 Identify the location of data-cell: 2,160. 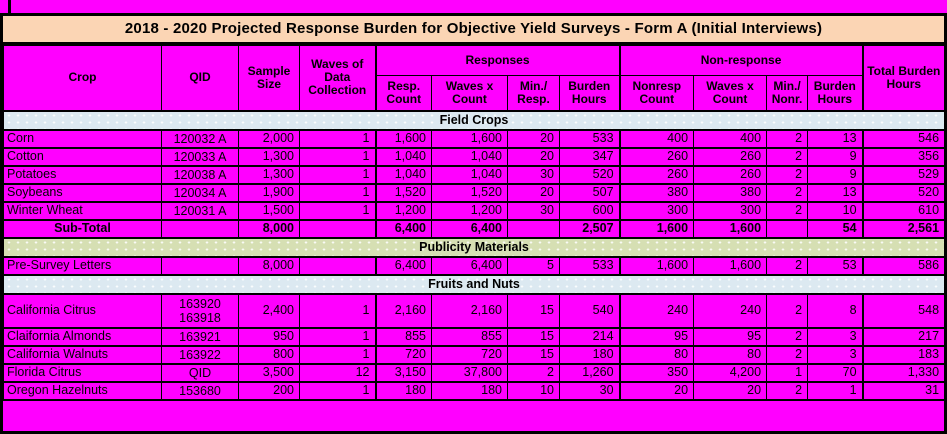
(403, 310).